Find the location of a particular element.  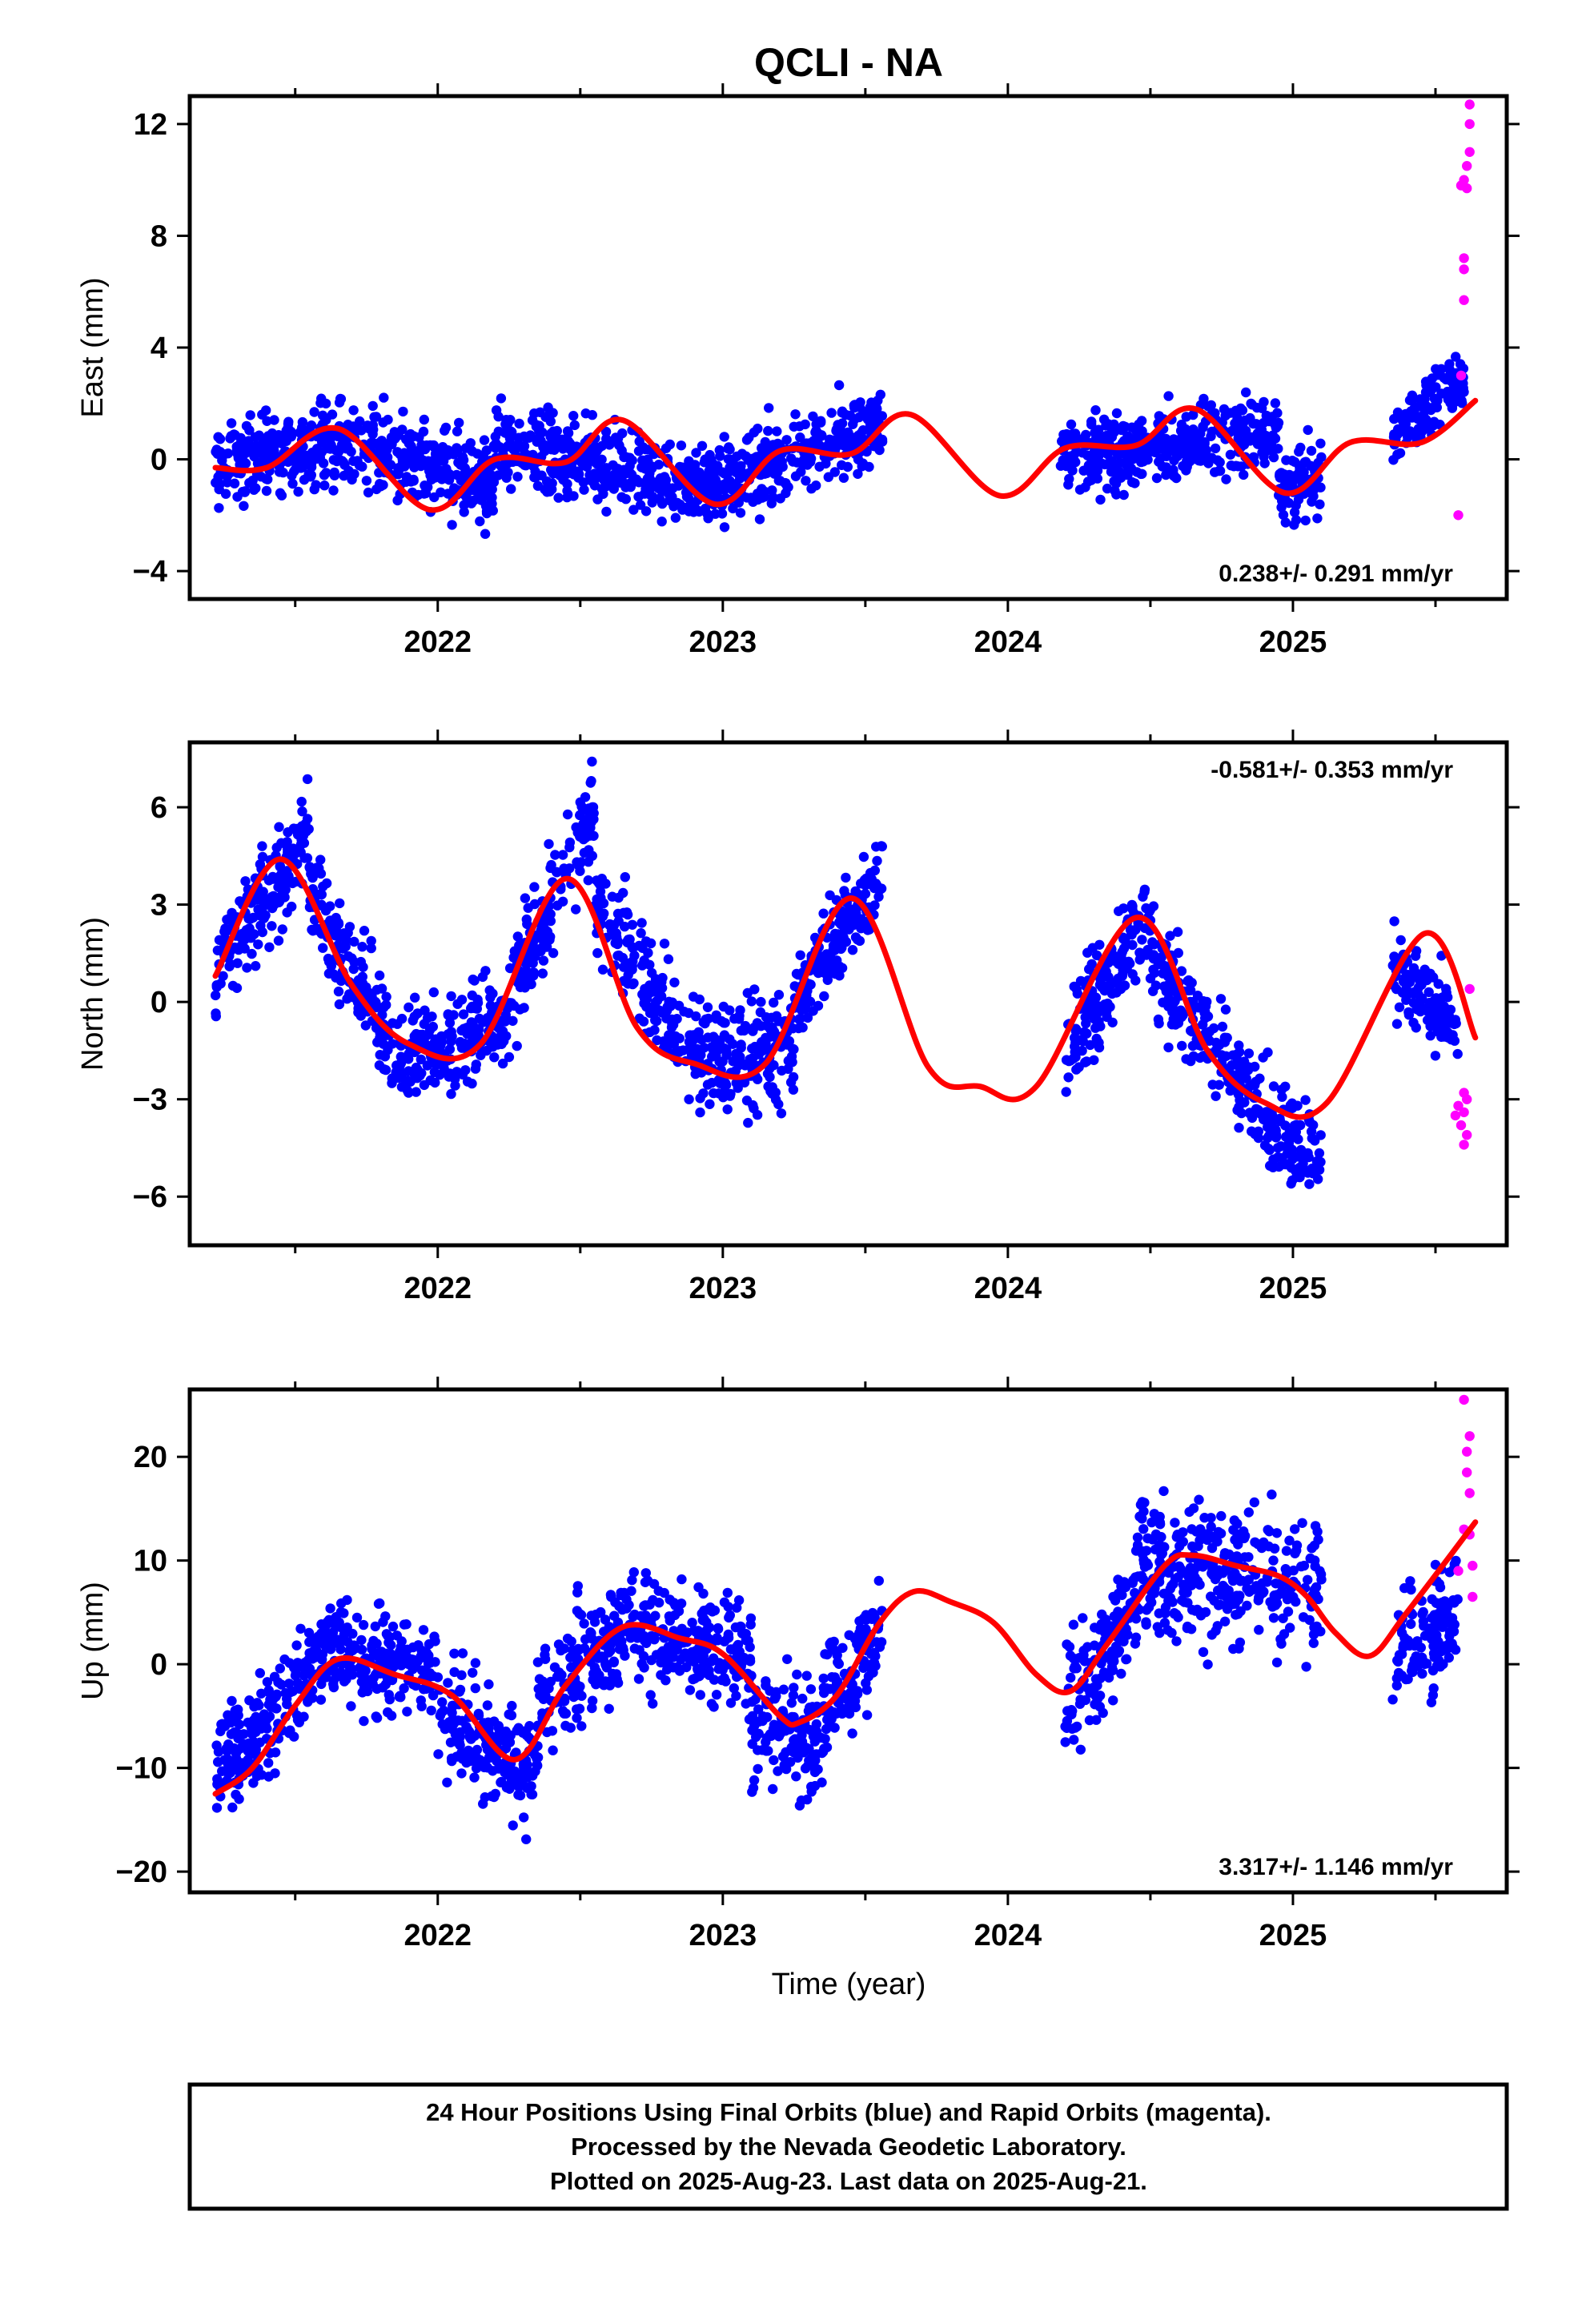

x-tick-label: 2025 is located at coordinates (1293, 1288).